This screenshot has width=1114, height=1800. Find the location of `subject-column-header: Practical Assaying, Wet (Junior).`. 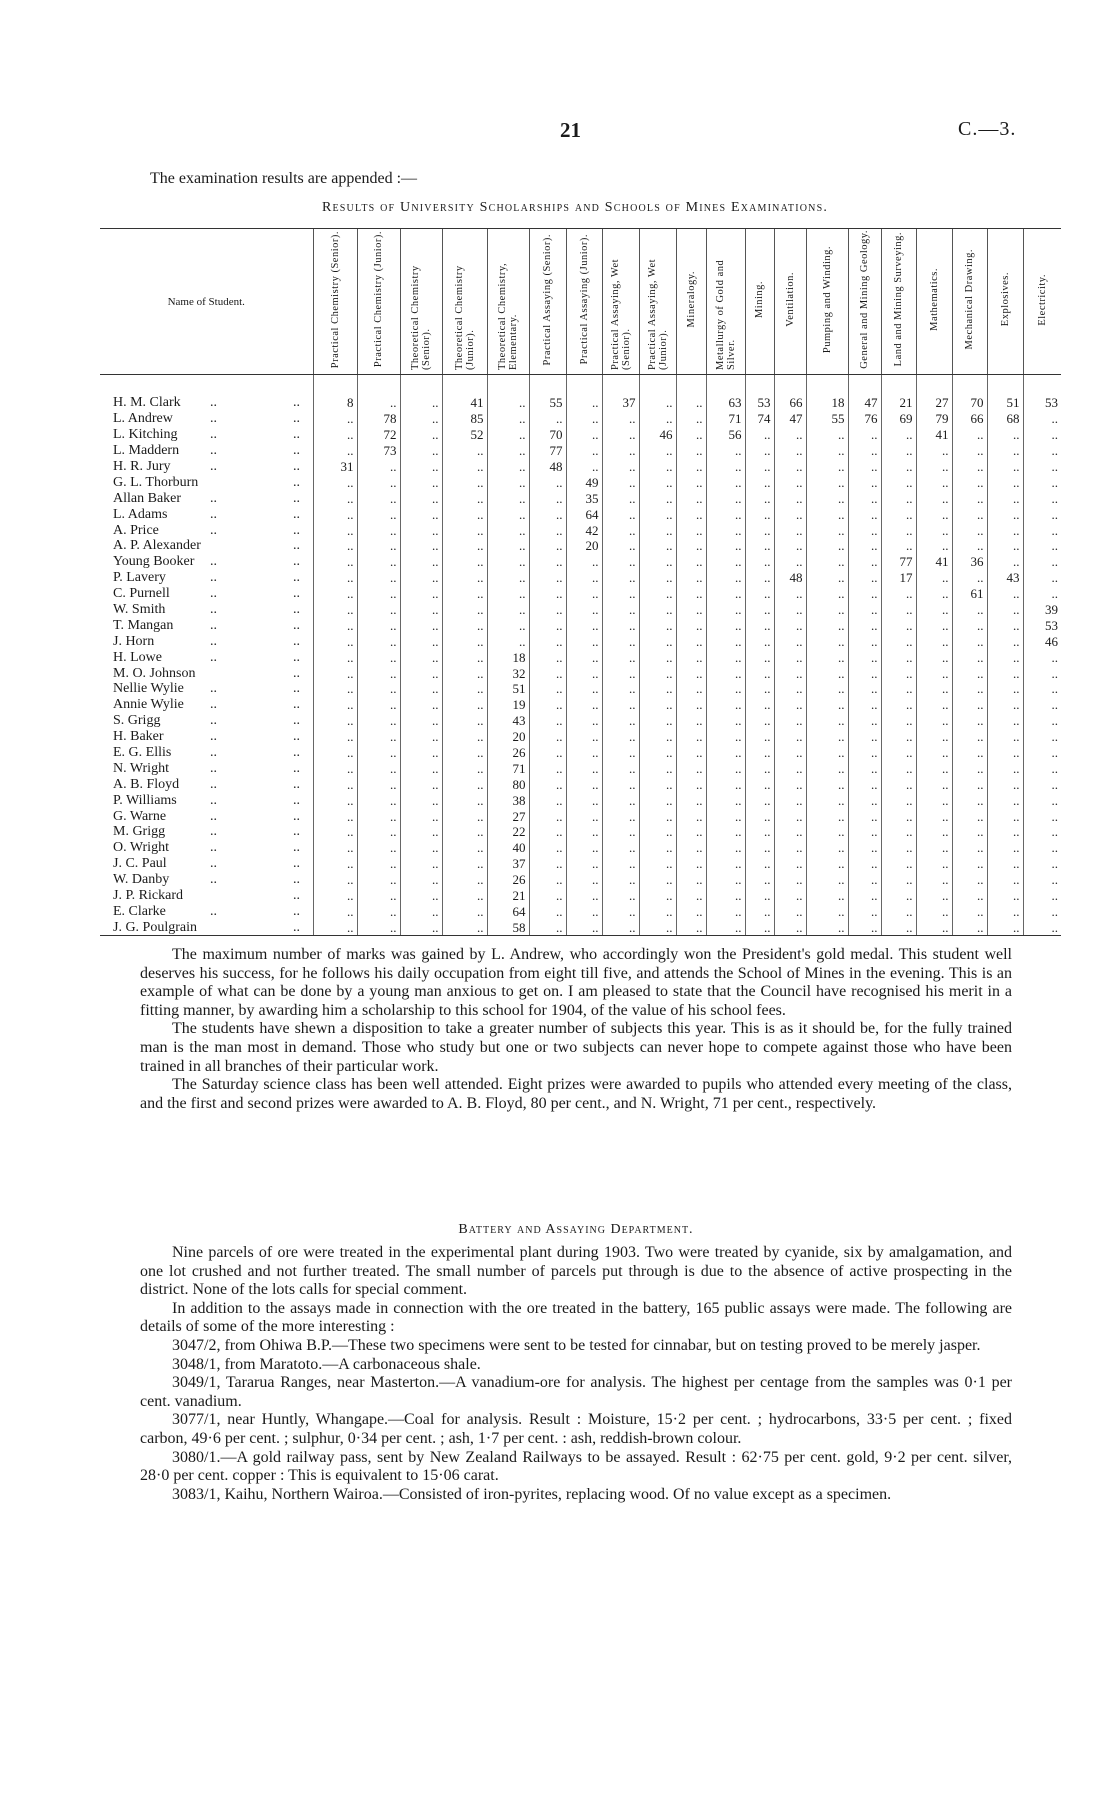

subject-column-header: Practical Assaying, Wet (Junior). is located at coordinates (657, 301).